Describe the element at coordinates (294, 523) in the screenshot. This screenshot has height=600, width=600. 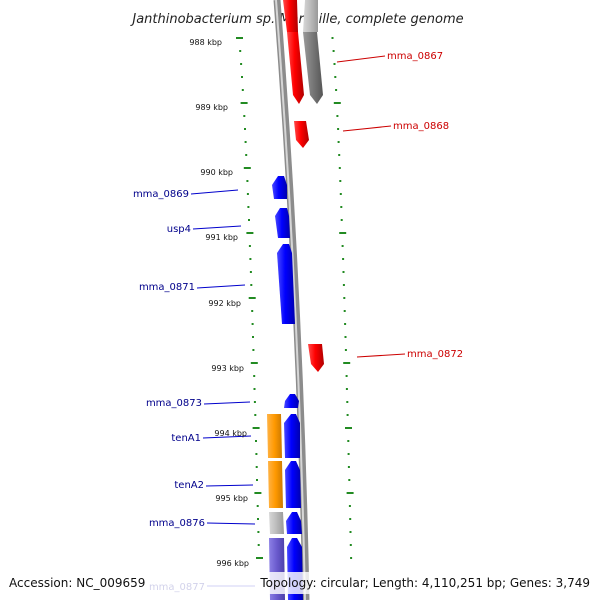
I see `gene-mma_0876-reverse` at that location.